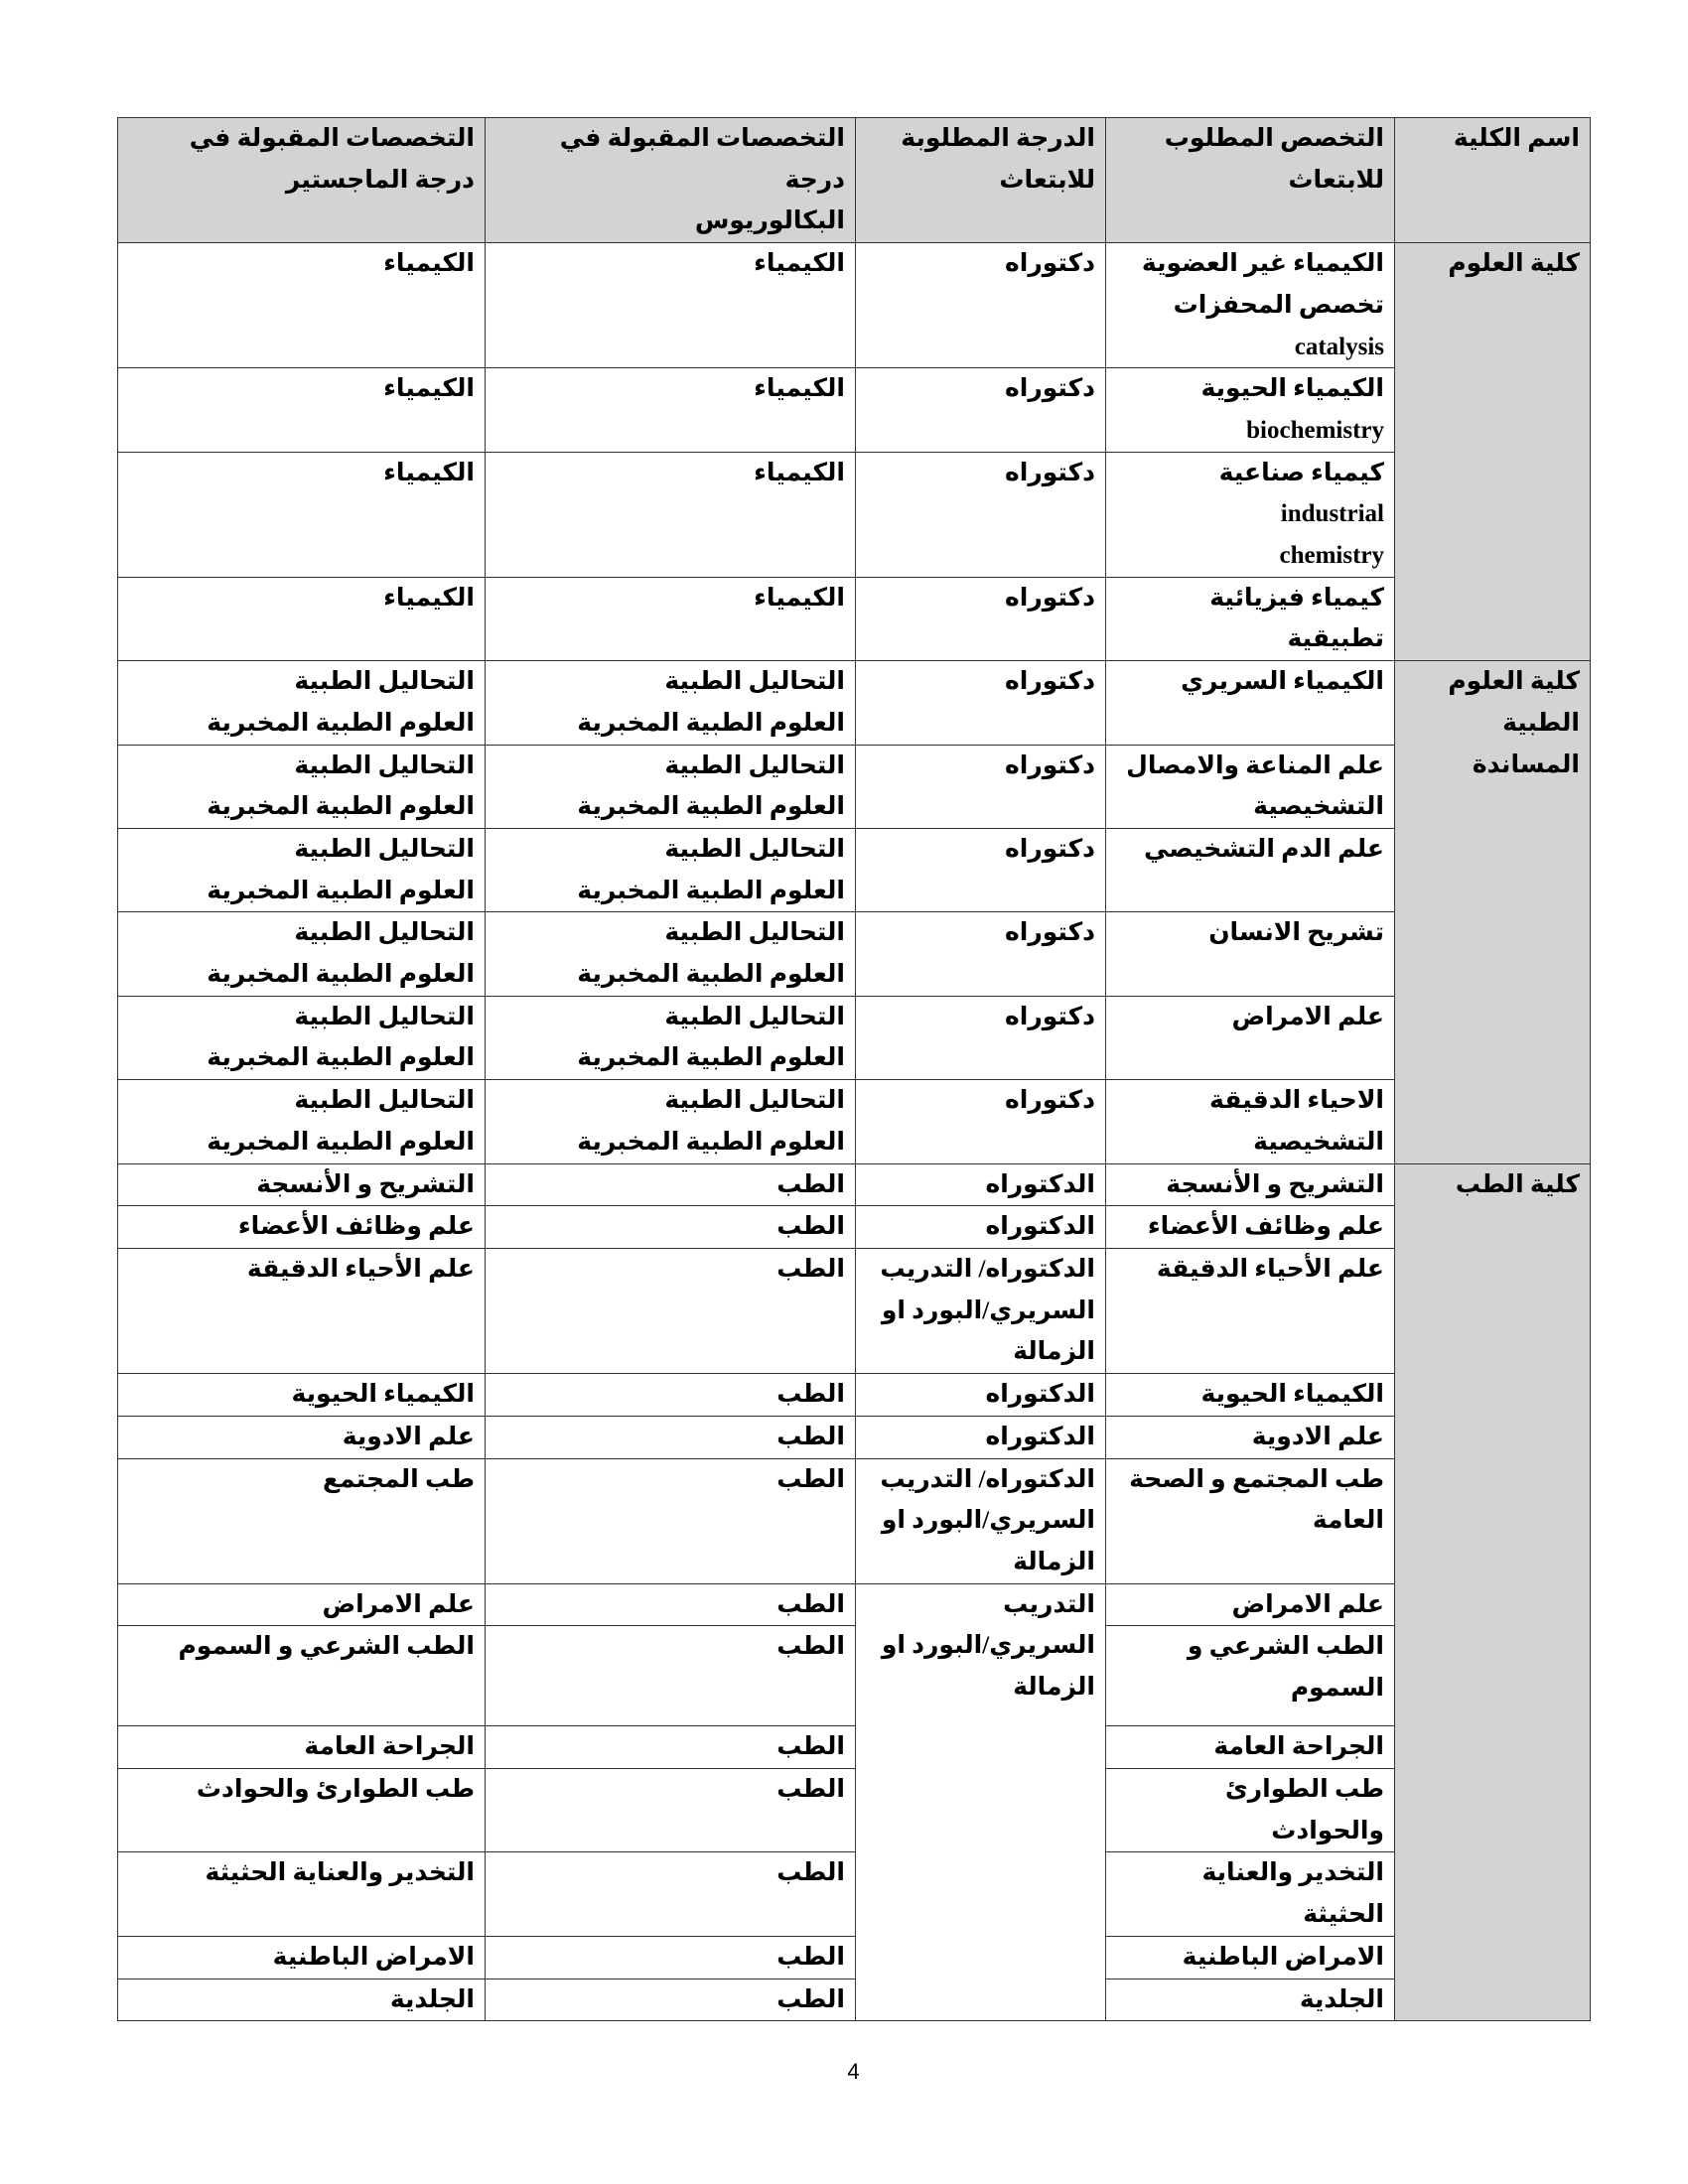 This screenshot has width=1688, height=2184. What do you see at coordinates (1250, 954) in the screenshot?
I see `required-specialty-cell: تشريح الانسان` at bounding box center [1250, 954].